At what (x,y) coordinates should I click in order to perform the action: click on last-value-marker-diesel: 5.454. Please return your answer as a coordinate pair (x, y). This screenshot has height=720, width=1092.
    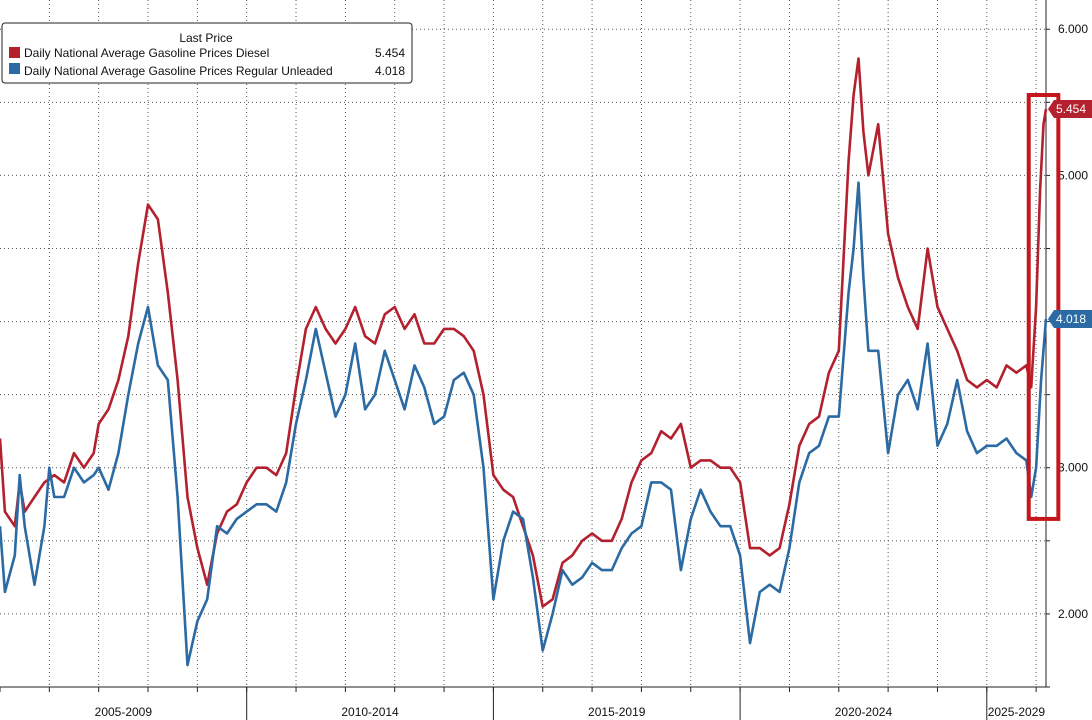
    Looking at the image, I should click on (1070, 109).